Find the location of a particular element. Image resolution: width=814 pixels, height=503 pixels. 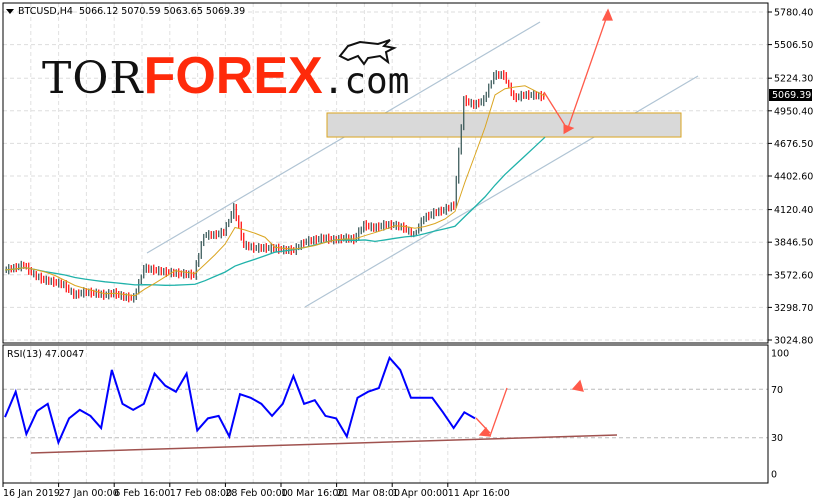

rsi-up-arrow-line is located at coordinates (498, 412).